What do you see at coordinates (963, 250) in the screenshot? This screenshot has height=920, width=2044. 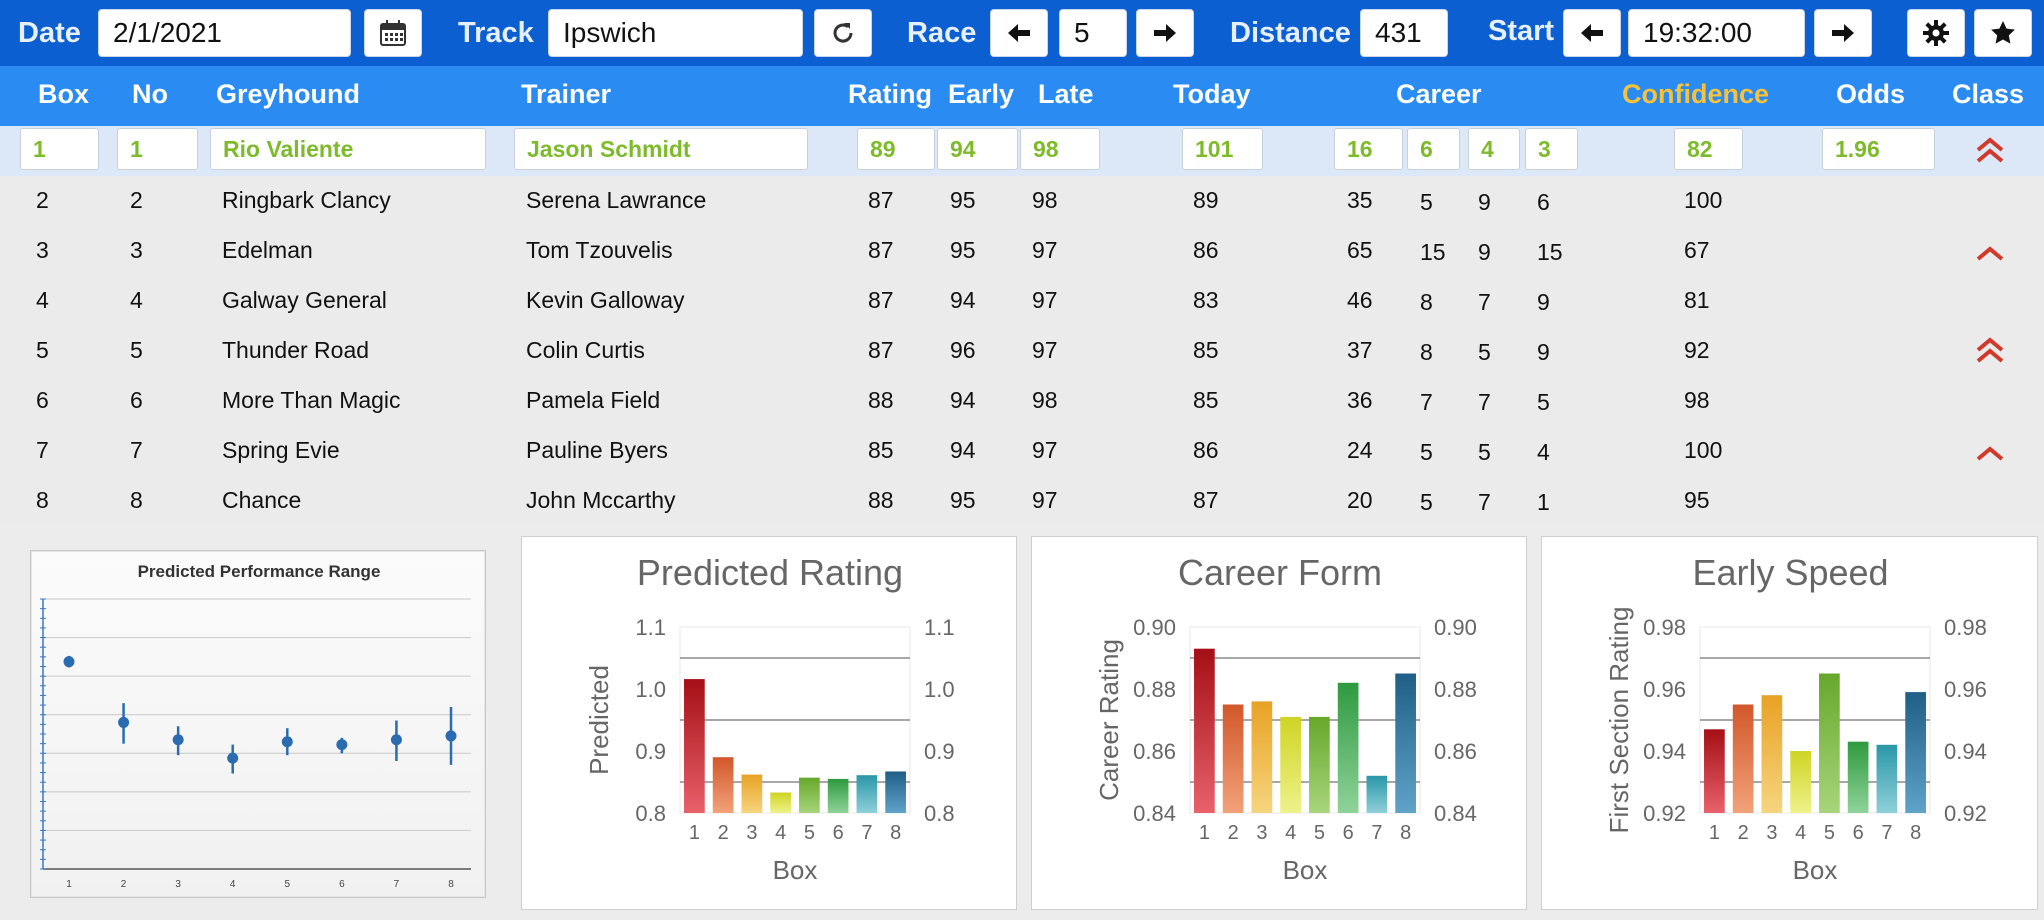 I see `cell-early: 95` at bounding box center [963, 250].